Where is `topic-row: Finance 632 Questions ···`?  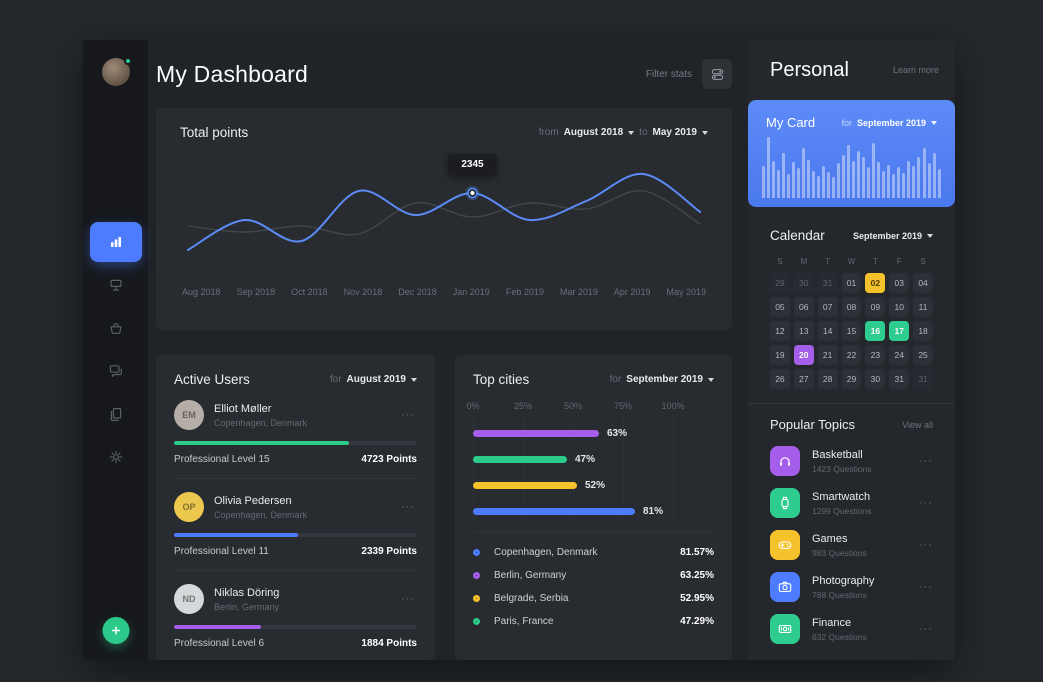 topic-row: Finance 632 Questions ··· is located at coordinates (855, 629).